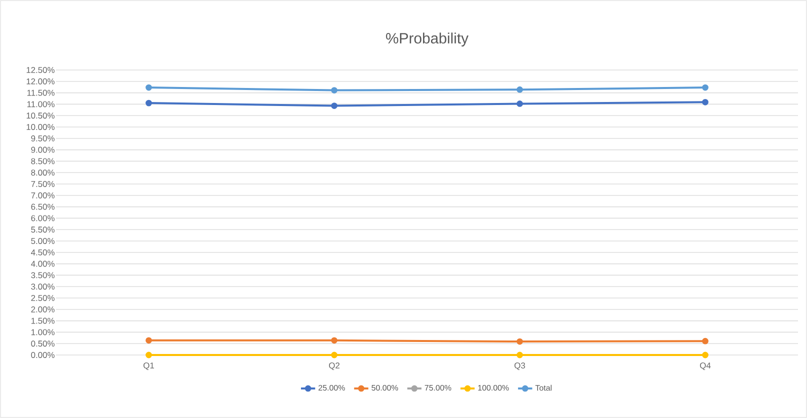 Image resolution: width=807 pixels, height=418 pixels. What do you see at coordinates (40, 127) in the screenshot?
I see `y-tick-label: 10.00%` at bounding box center [40, 127].